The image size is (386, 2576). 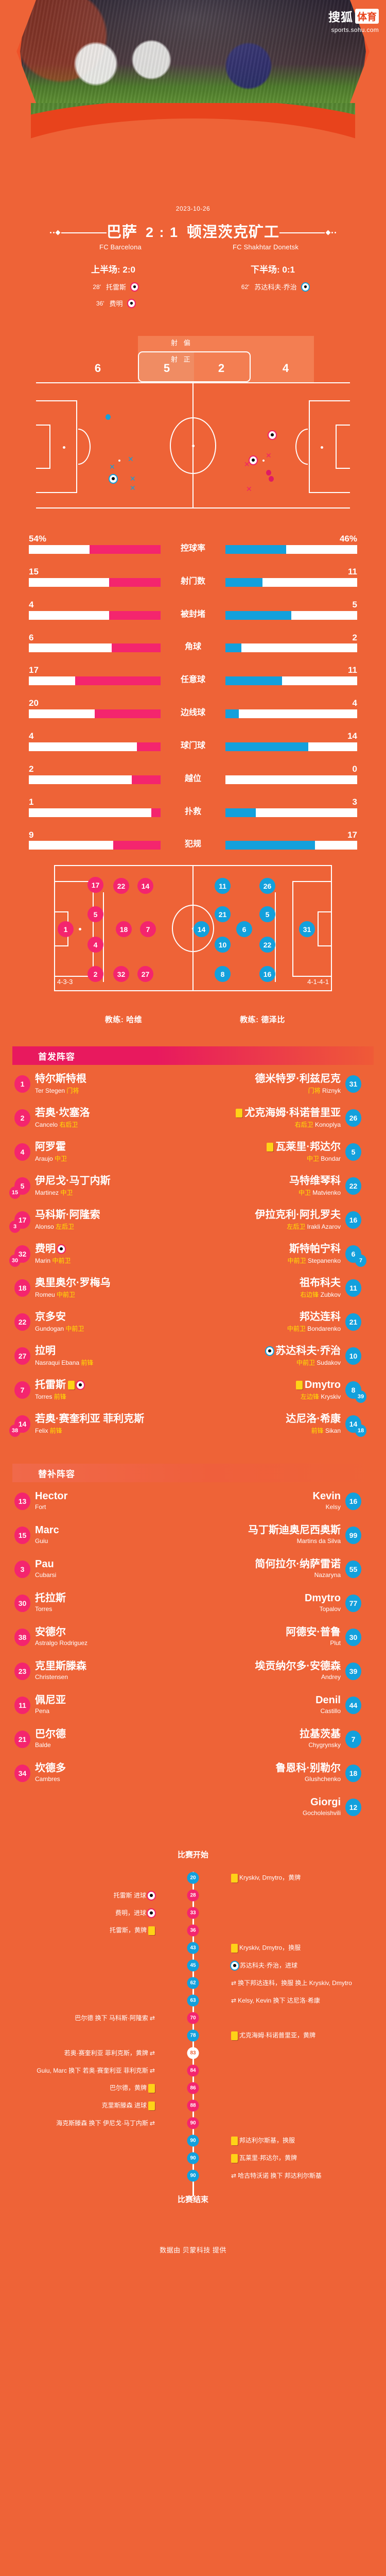 What do you see at coordinates (98, 1189) in the screenshot?
I see `lineup-cell: 5 15 伊尼戈·马丁内斯 Martinez 中卫` at bounding box center [98, 1189].